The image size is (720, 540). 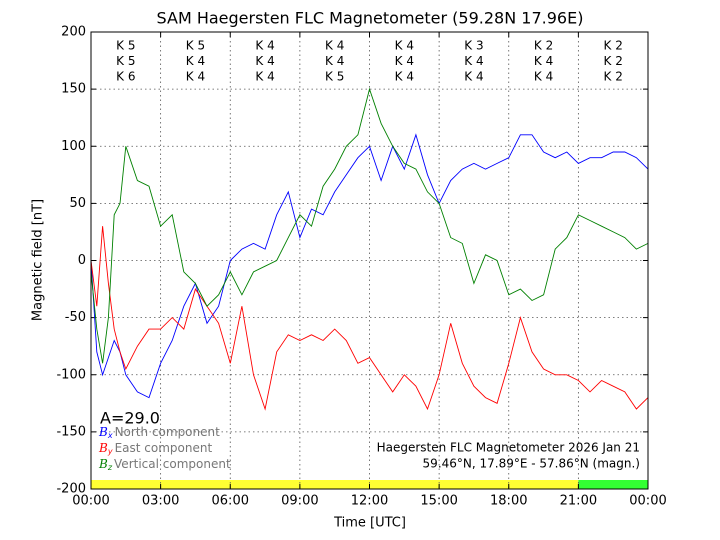 I want to click on legend-subscript: y, so click(x=110, y=451).